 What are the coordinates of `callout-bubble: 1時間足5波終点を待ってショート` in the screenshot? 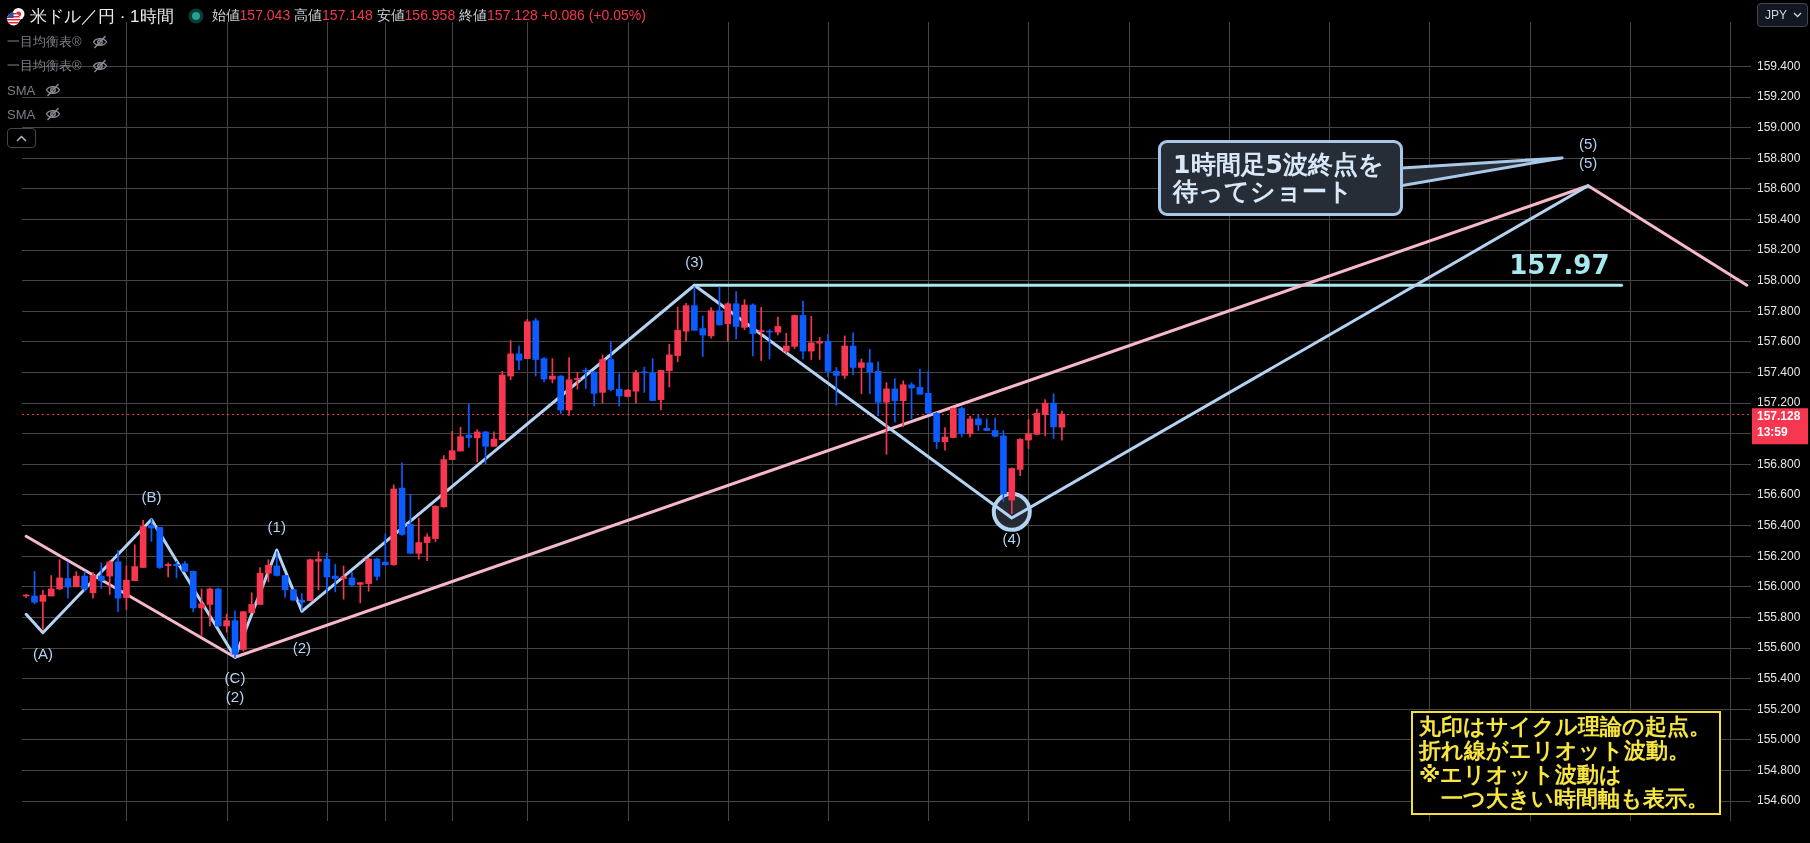 It's located at (1281, 177).